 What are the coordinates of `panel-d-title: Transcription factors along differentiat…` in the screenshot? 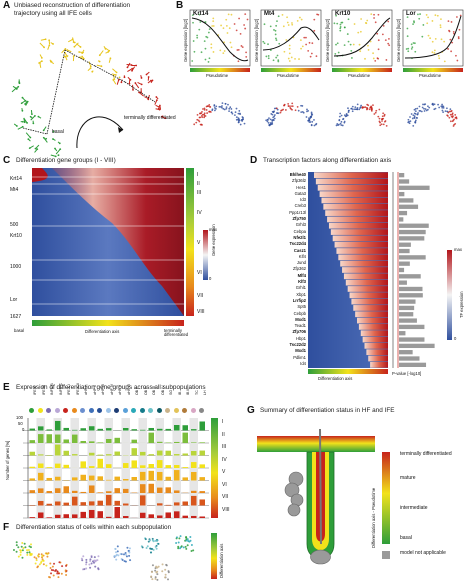 It's located at (327, 160).